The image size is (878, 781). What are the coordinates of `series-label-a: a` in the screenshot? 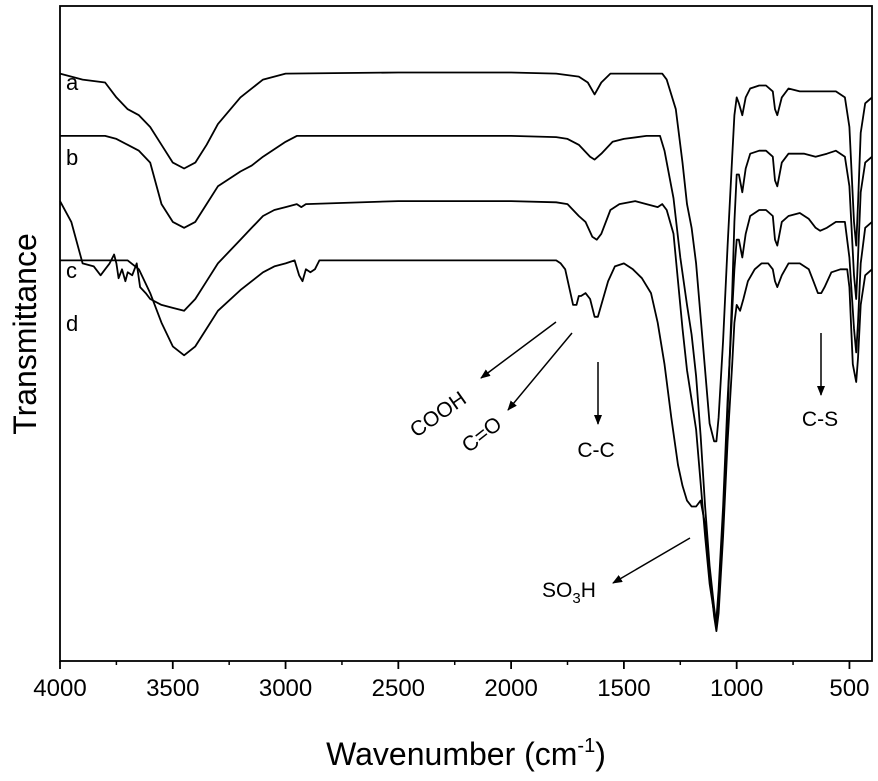 It's located at (72, 82).